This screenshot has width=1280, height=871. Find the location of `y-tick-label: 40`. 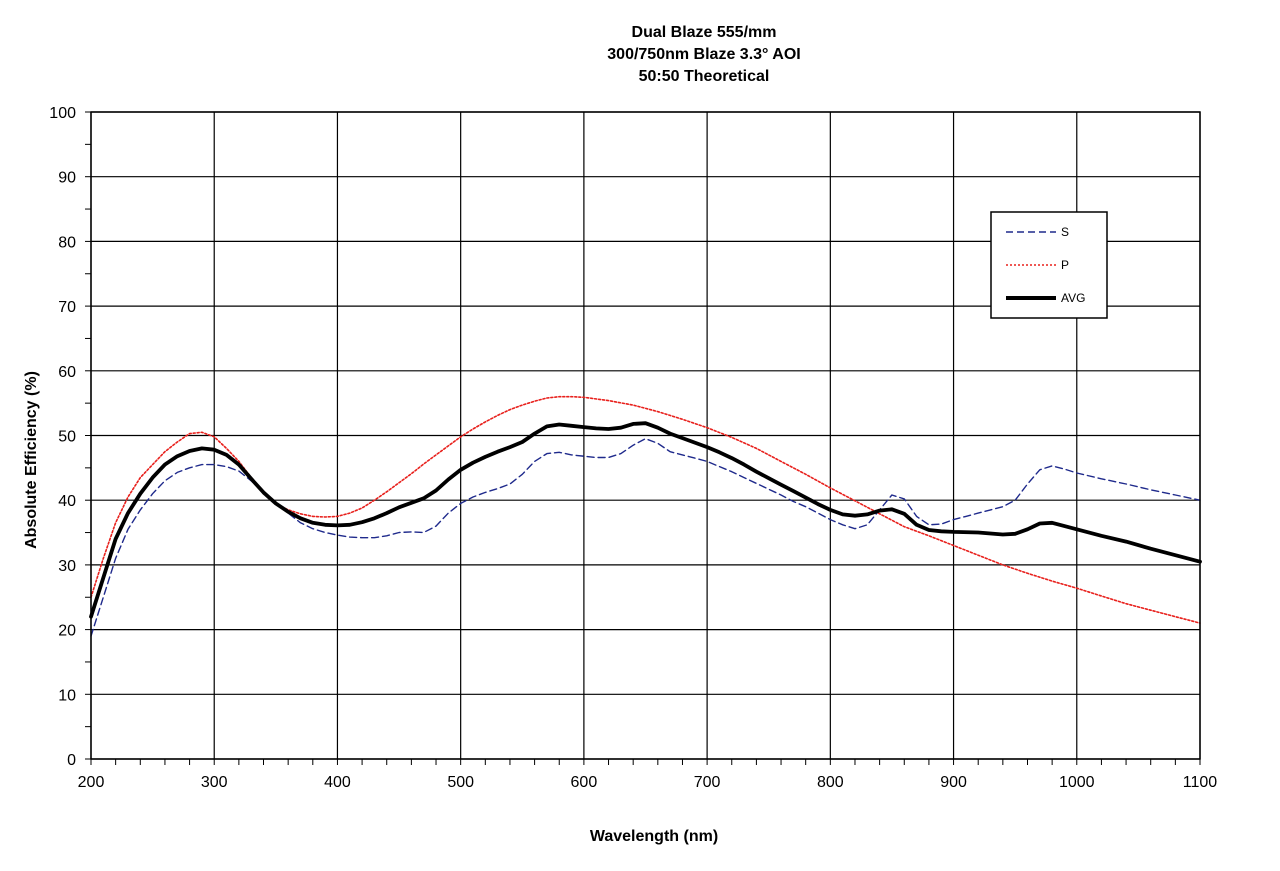

y-tick-label: 40 is located at coordinates (67, 501).